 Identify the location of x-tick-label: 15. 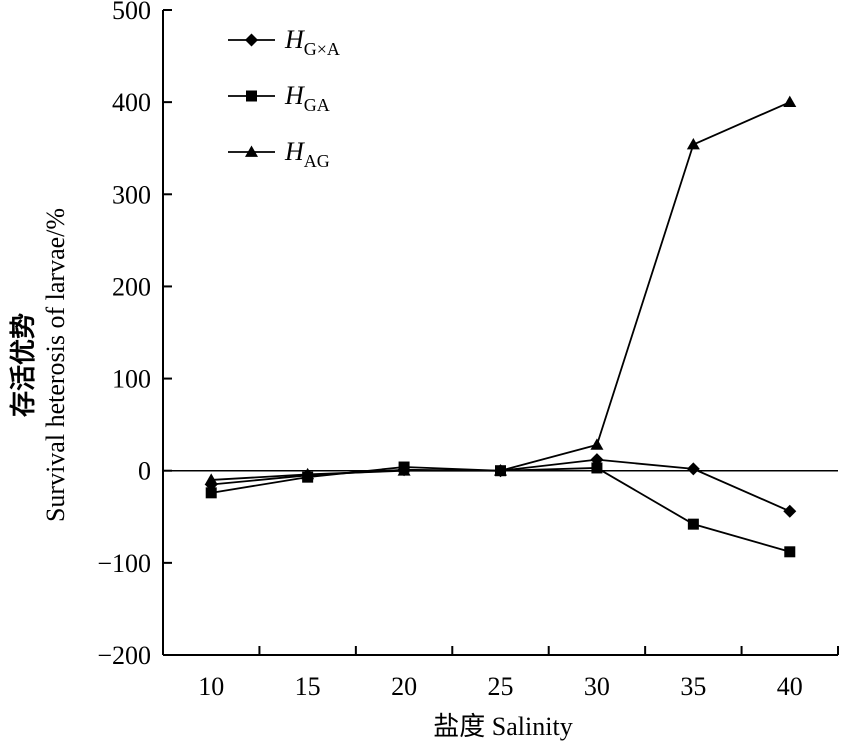
(308, 686).